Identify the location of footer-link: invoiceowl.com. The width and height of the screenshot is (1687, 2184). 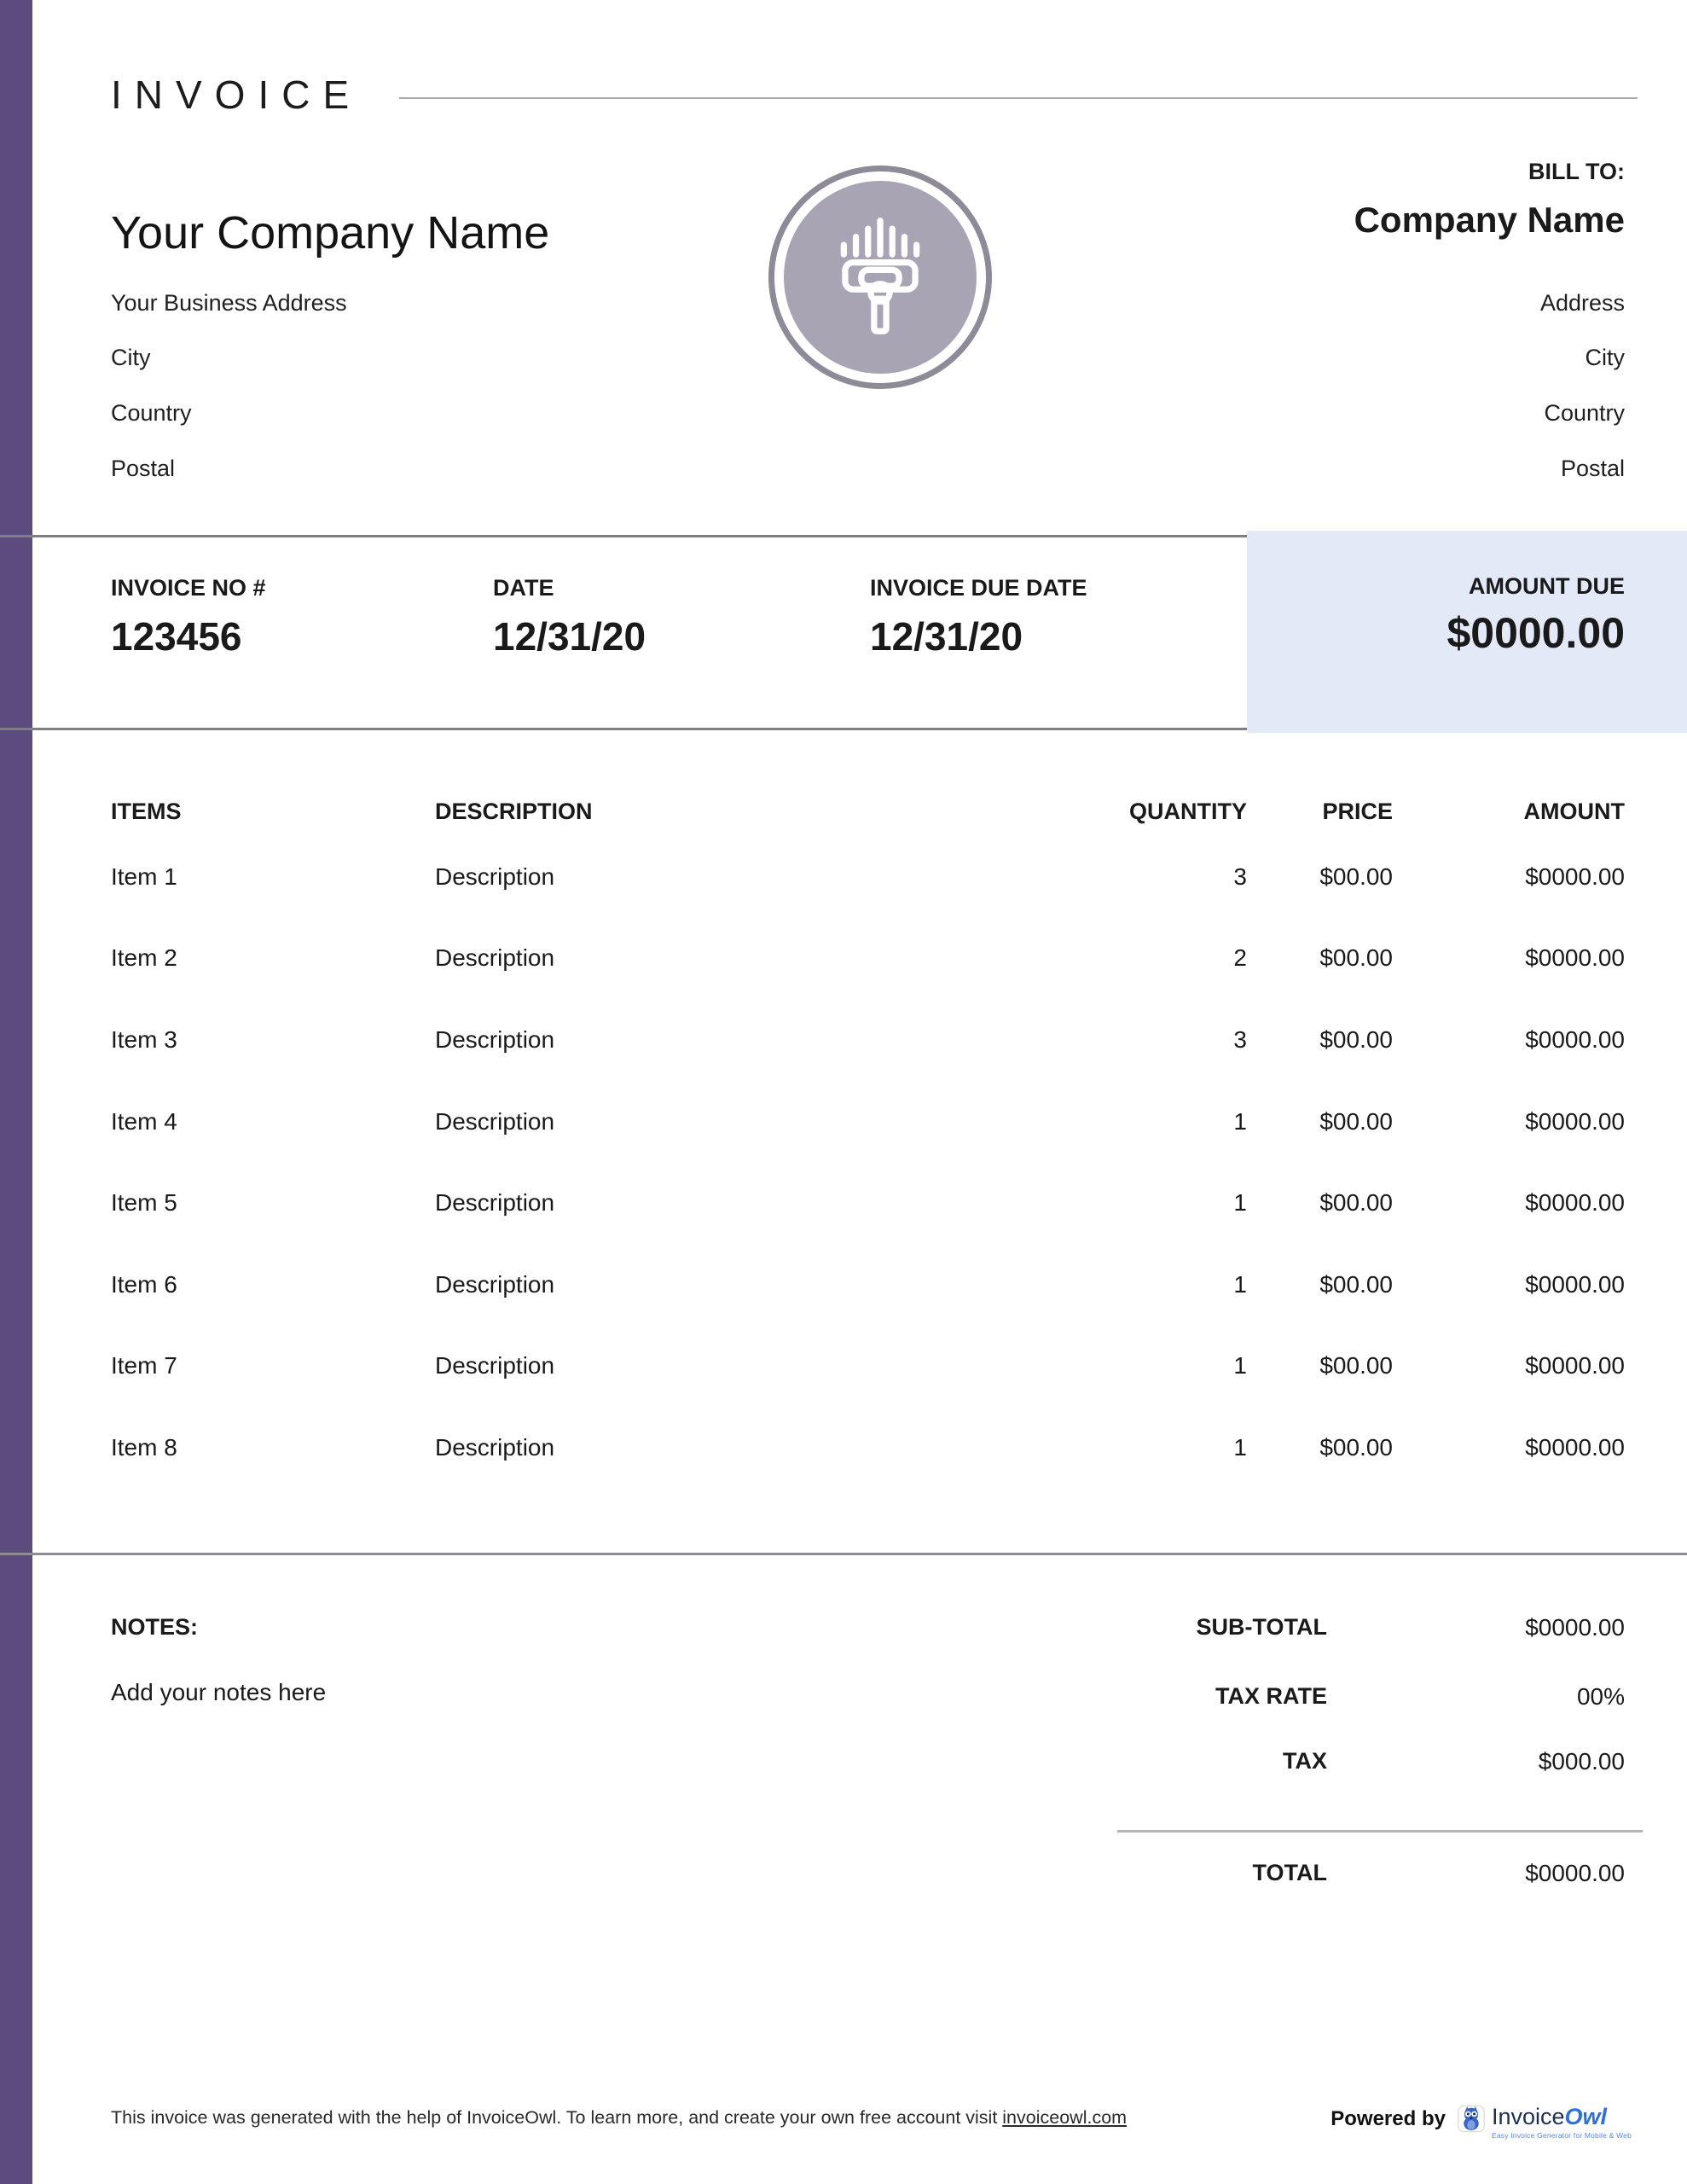
(1065, 2117).